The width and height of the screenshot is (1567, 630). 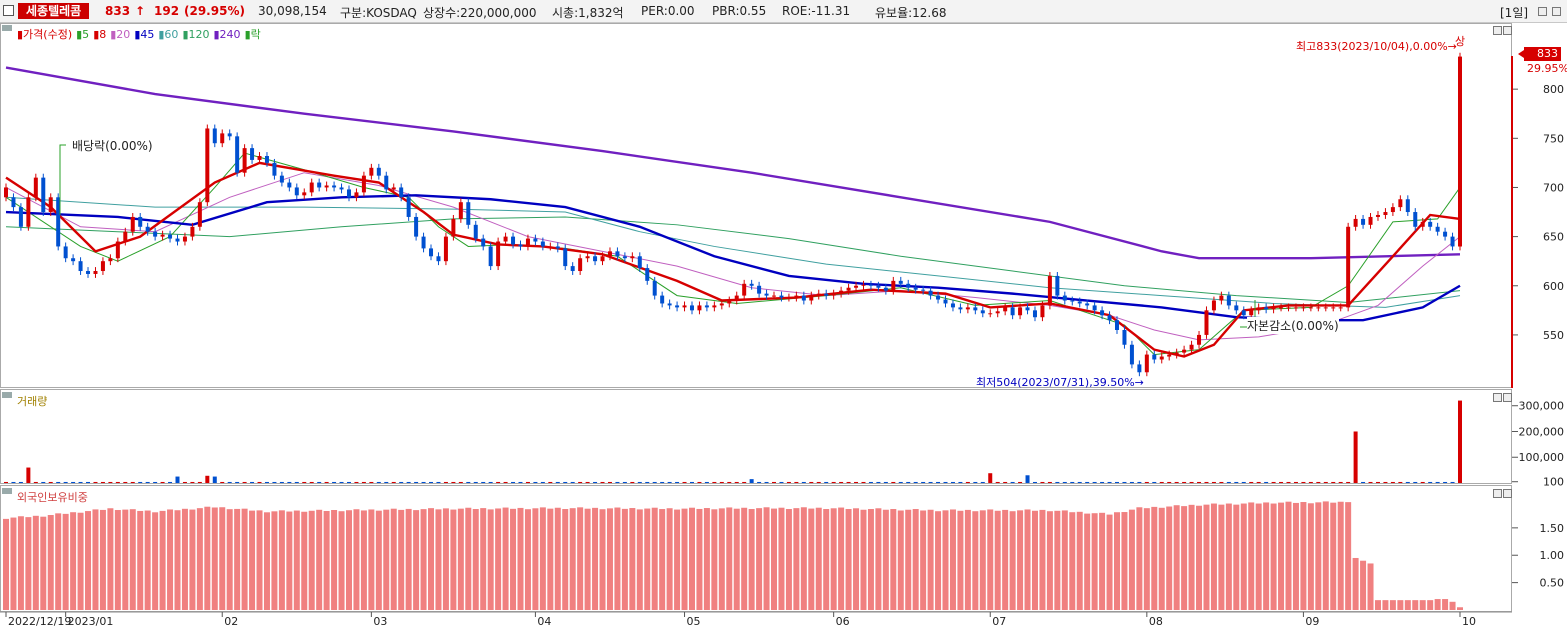 What do you see at coordinates (7, 491) in the screenshot?
I see `foreign-panel-handle` at bounding box center [7, 491].